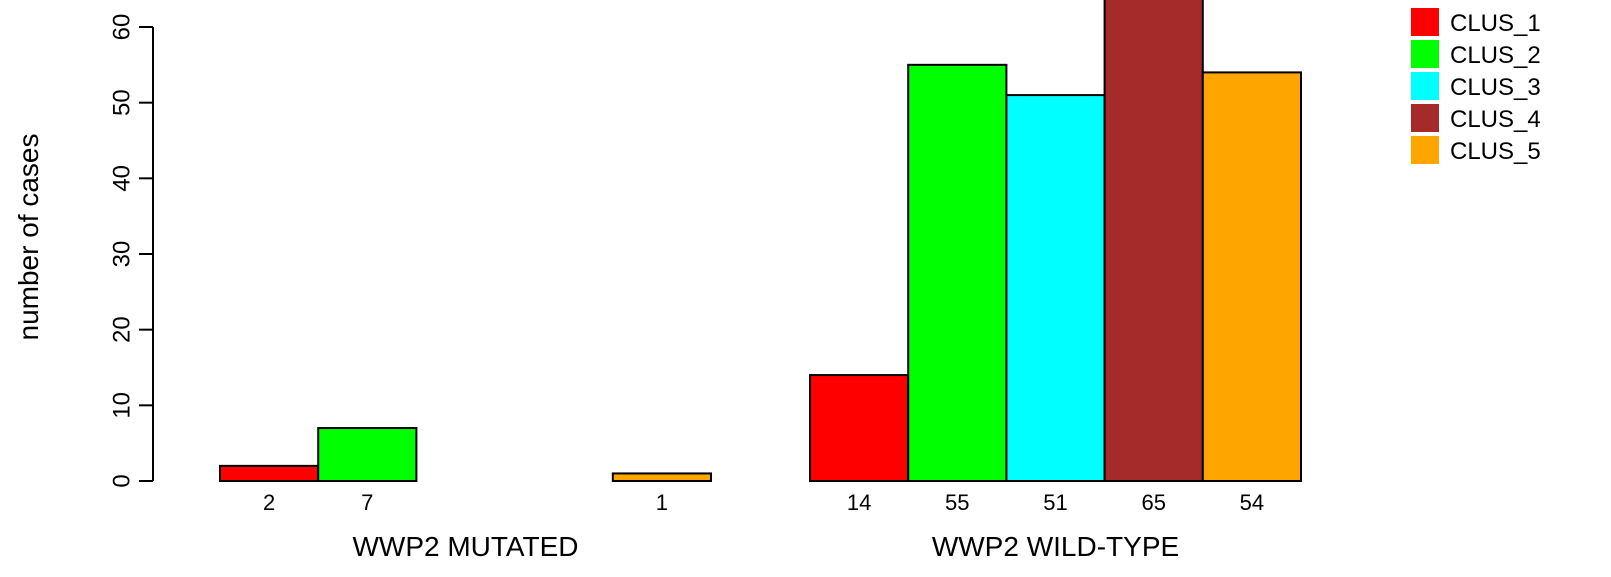 Image resolution: width=1611 pixels, height=577 pixels. Describe the element at coordinates (121, 254) in the screenshot. I see `y-tick-label: 30` at that location.